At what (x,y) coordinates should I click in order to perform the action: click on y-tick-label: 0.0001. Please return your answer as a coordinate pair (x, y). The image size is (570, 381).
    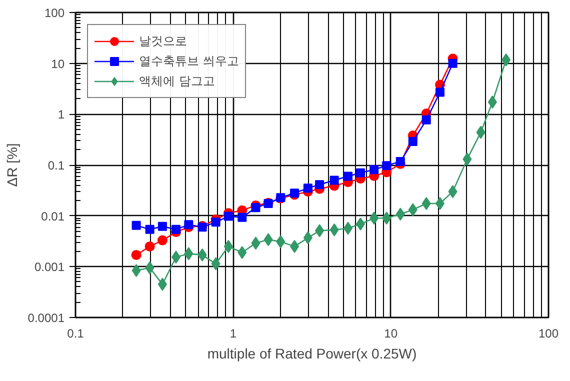
    Looking at the image, I should click on (46, 318).